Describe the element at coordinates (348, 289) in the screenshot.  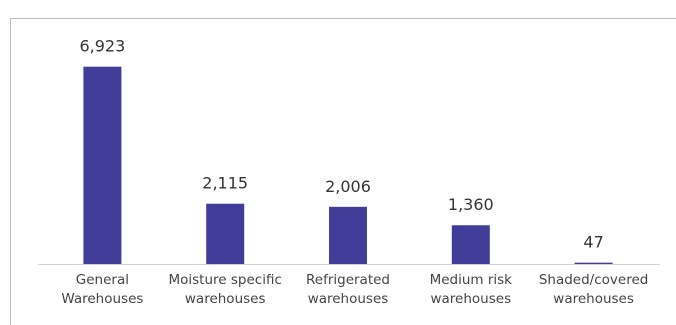
I see `x-tick-label: Refrigerated warehouses` at that location.